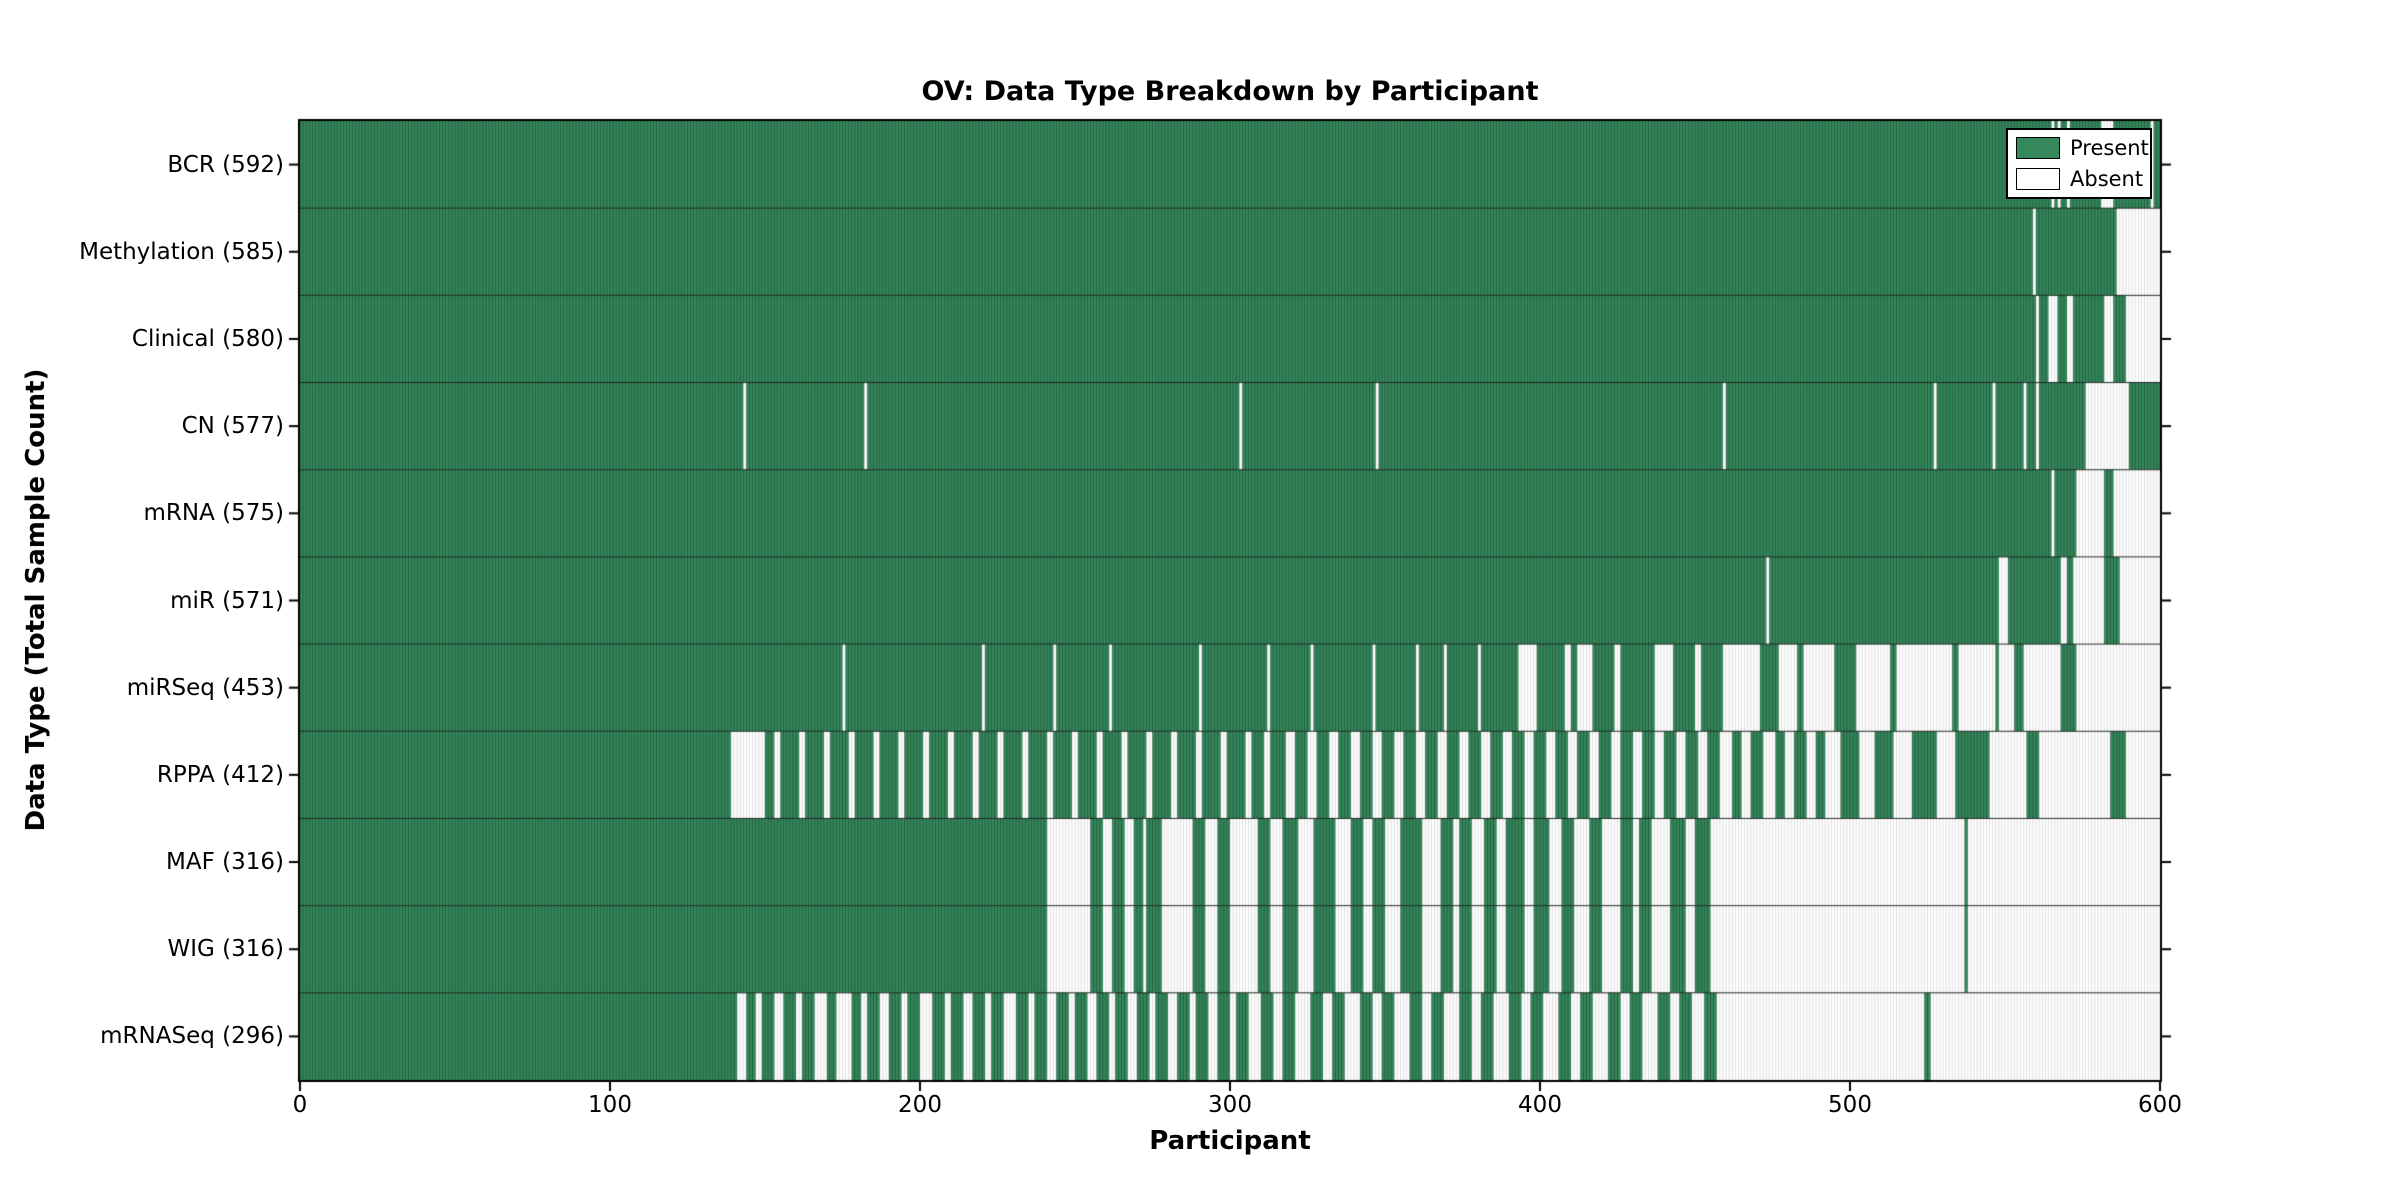 The width and height of the screenshot is (2400, 1200). I want to click on y-tick-label: miR (571), so click(227, 600).